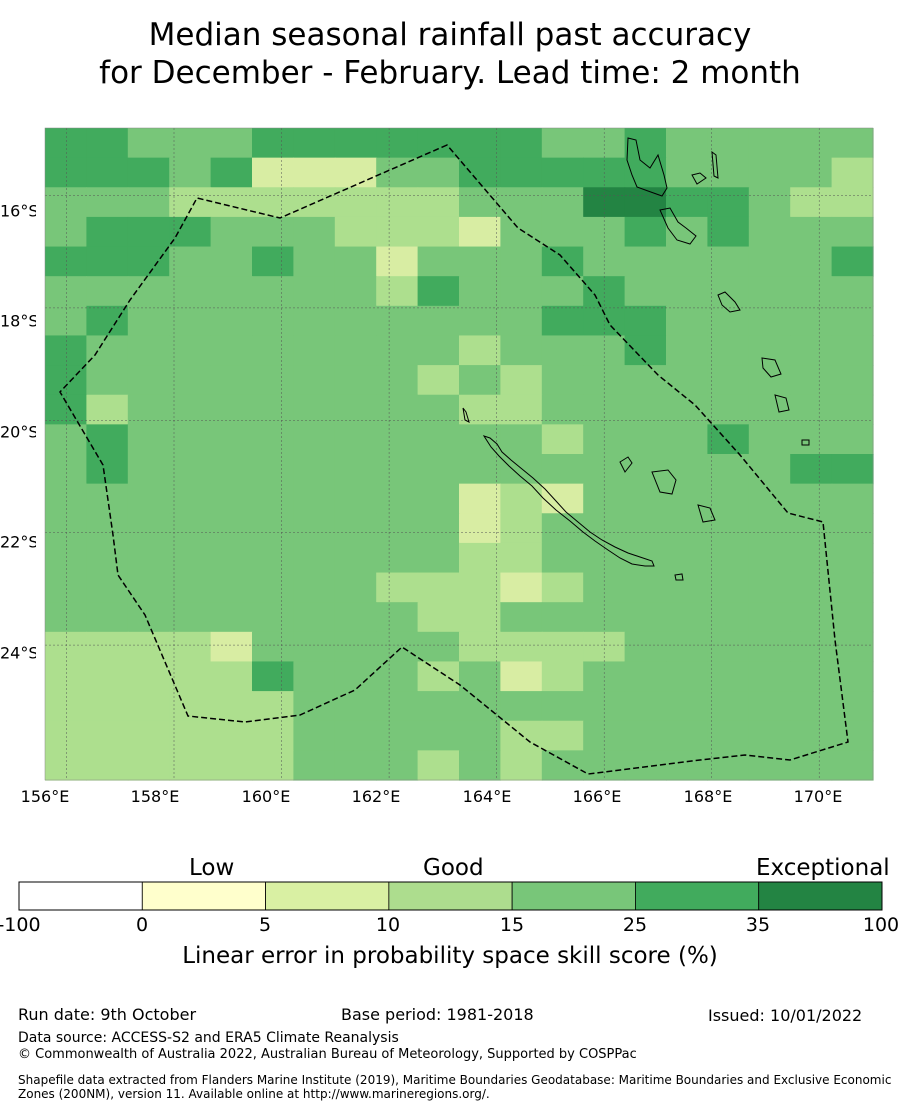 Image resolution: width=900 pixels, height=1110 pixels. What do you see at coordinates (80, 896) in the screenshot?
I see `colorbar-swatch` at bounding box center [80, 896].